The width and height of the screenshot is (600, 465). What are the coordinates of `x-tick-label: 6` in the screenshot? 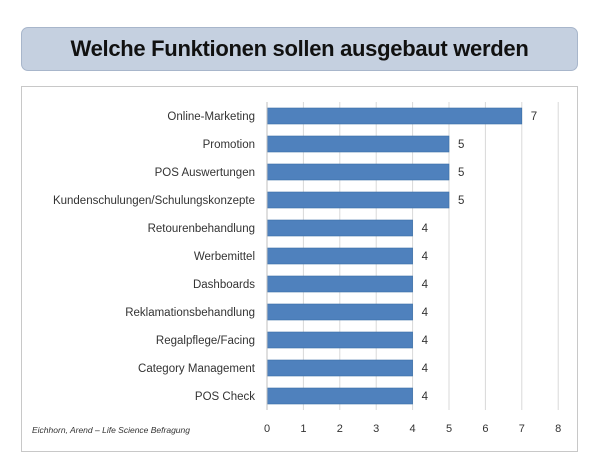 It's located at (485, 429).